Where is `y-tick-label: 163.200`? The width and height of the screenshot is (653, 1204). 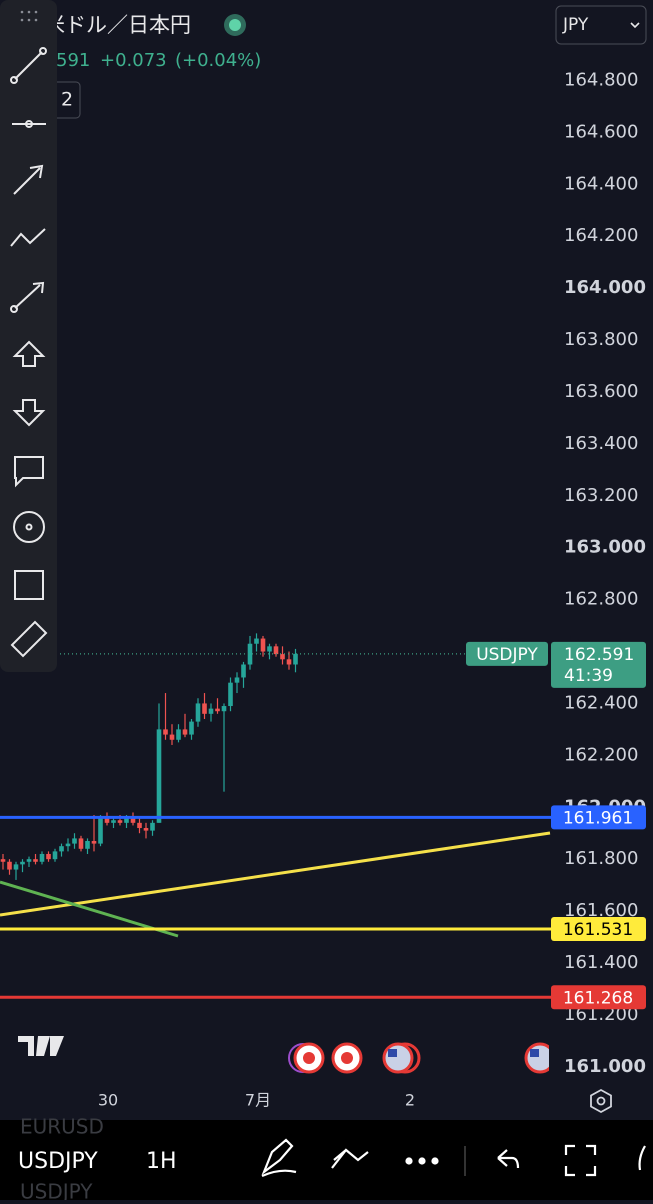
y-tick-label: 163.200 is located at coordinates (601, 495).